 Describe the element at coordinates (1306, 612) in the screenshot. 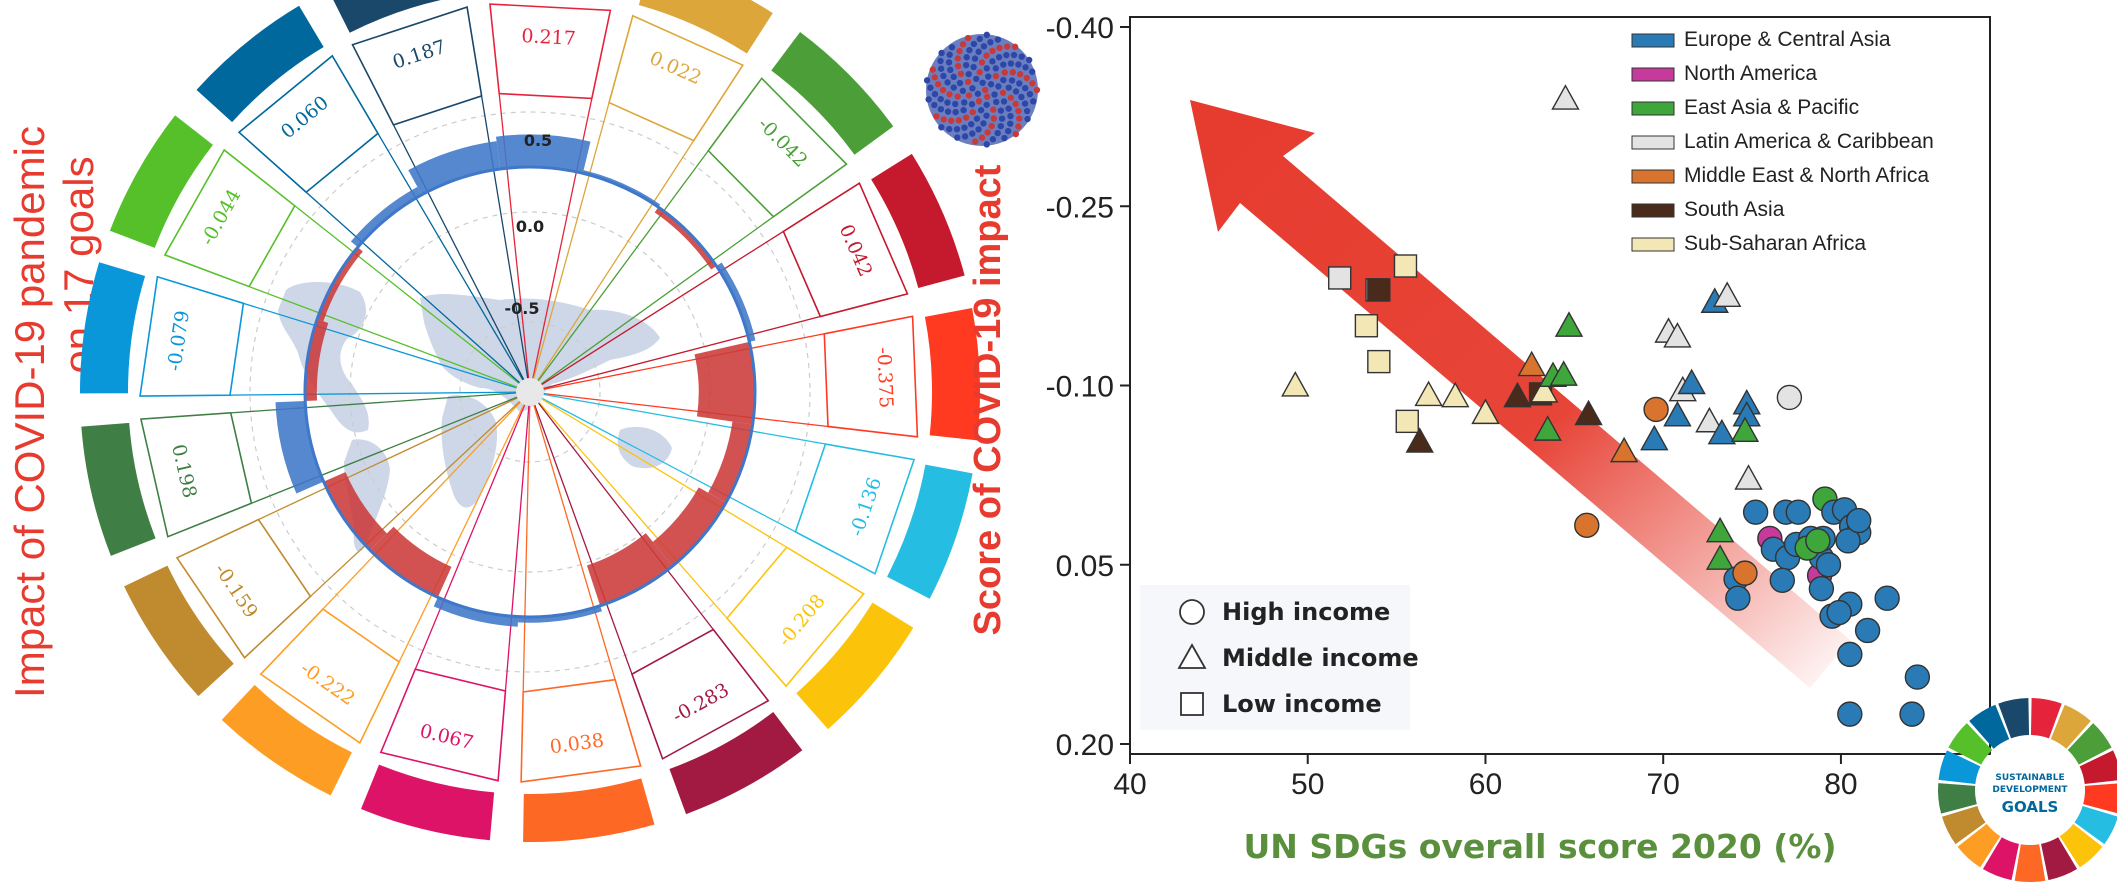

I see `income-legend-label: High income` at that location.